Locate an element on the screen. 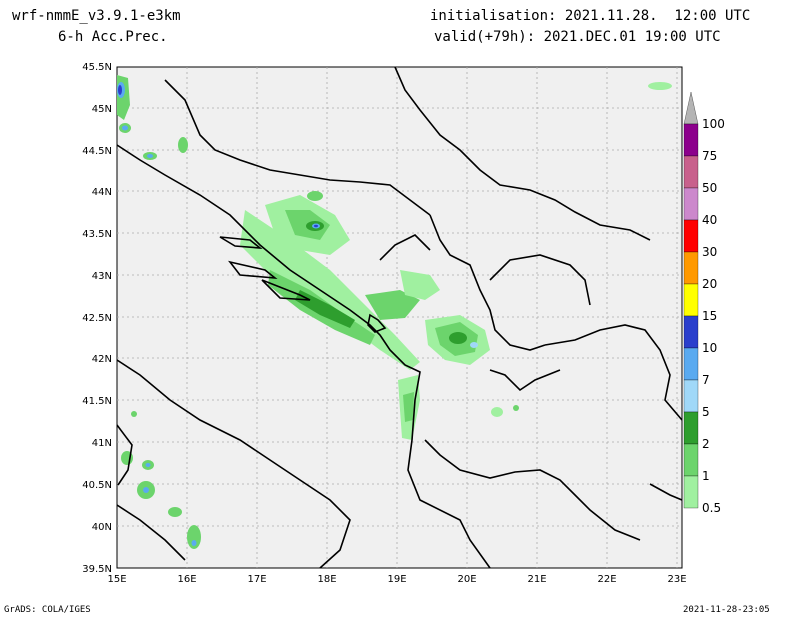 This screenshot has height=618, width=800. colorbar-level-label: 20 is located at coordinates (709, 284).